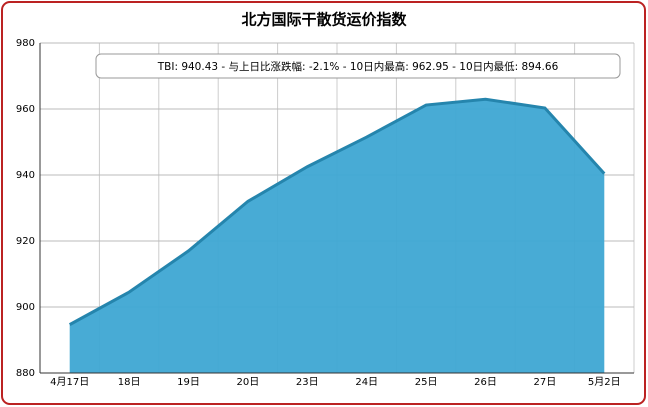 This screenshot has width=648, height=407. Describe the element at coordinates (426, 382) in the screenshot. I see `x-tick-label: 25日` at that location.